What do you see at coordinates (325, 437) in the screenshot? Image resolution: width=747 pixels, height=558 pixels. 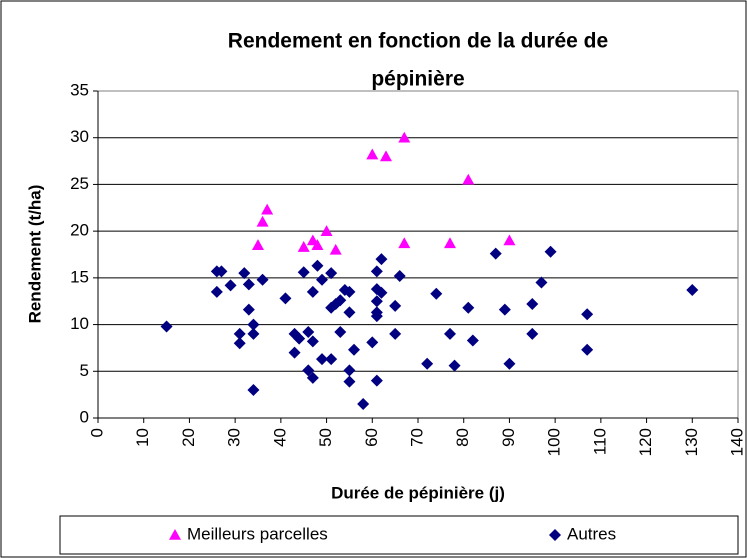 I see `x-tick-label: 50` at bounding box center [325, 437].